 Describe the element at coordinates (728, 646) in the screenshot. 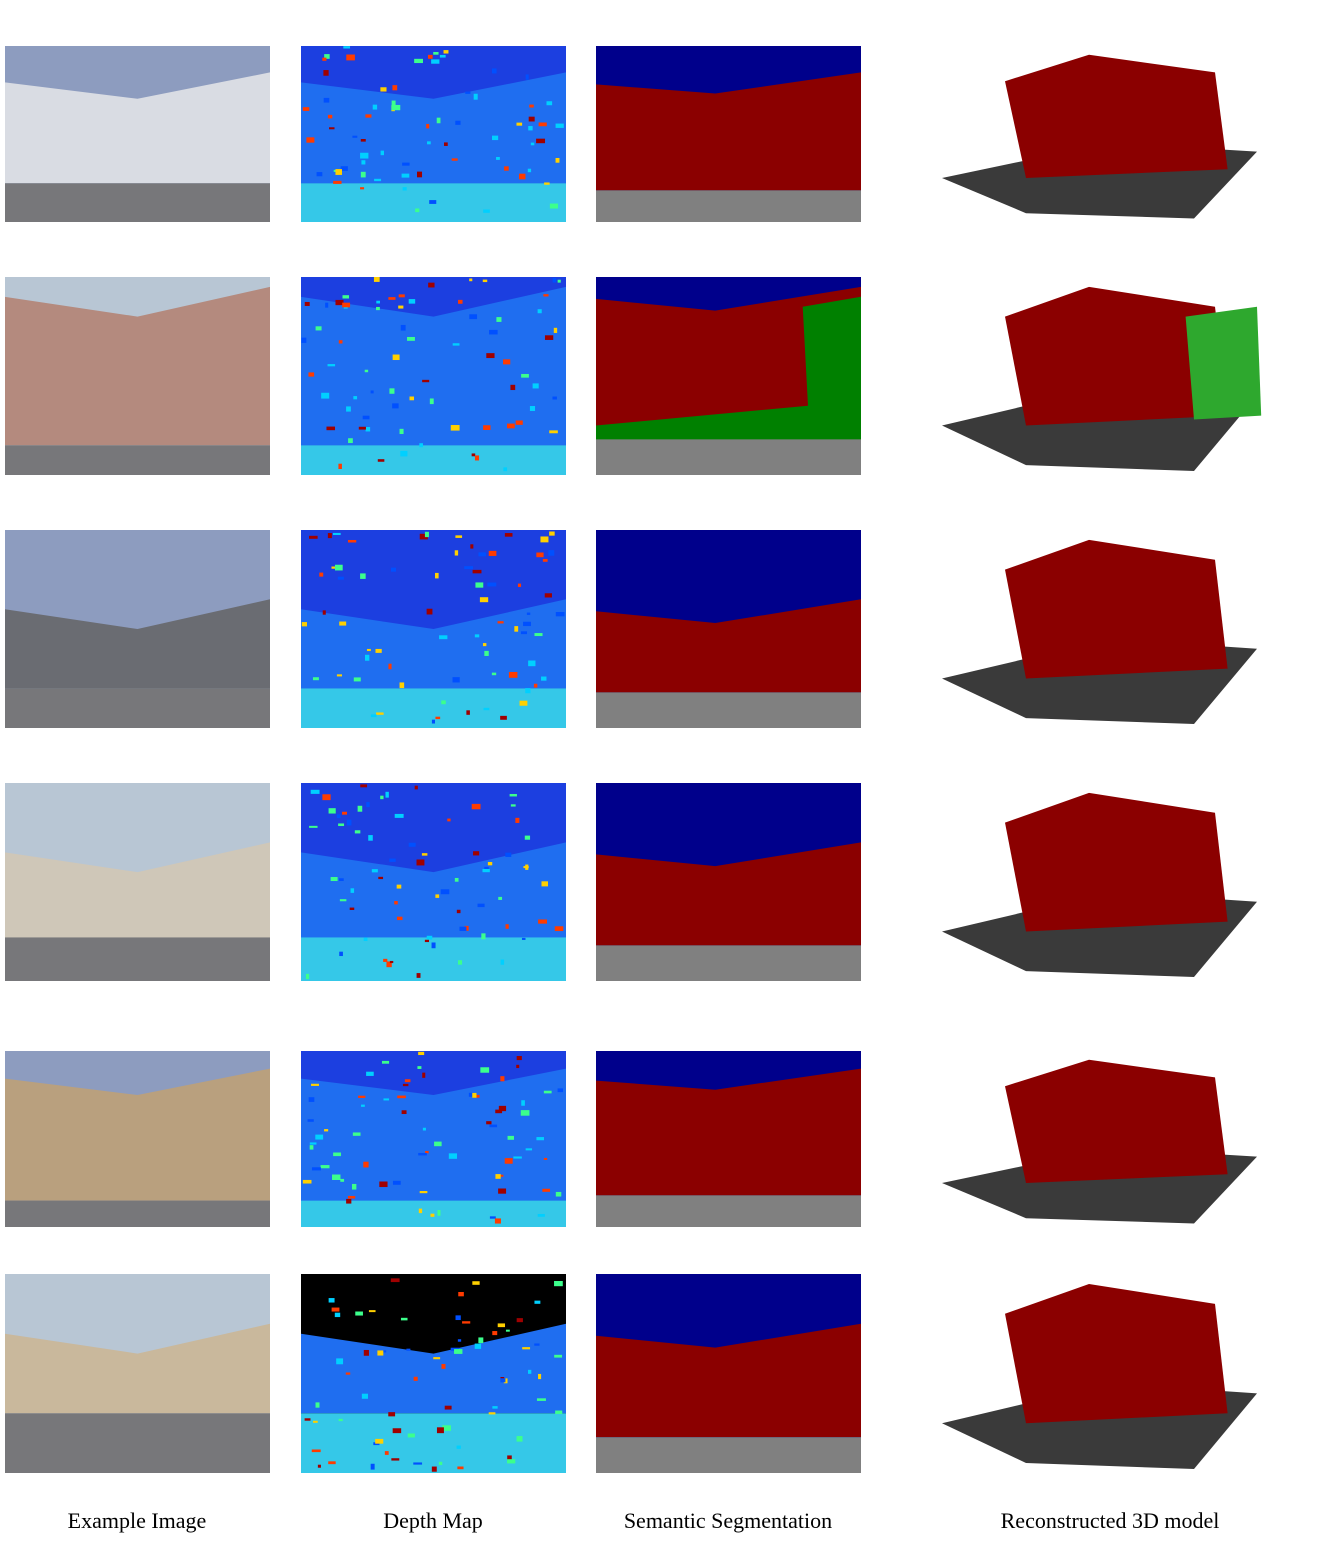

I see `seg-building` at that location.